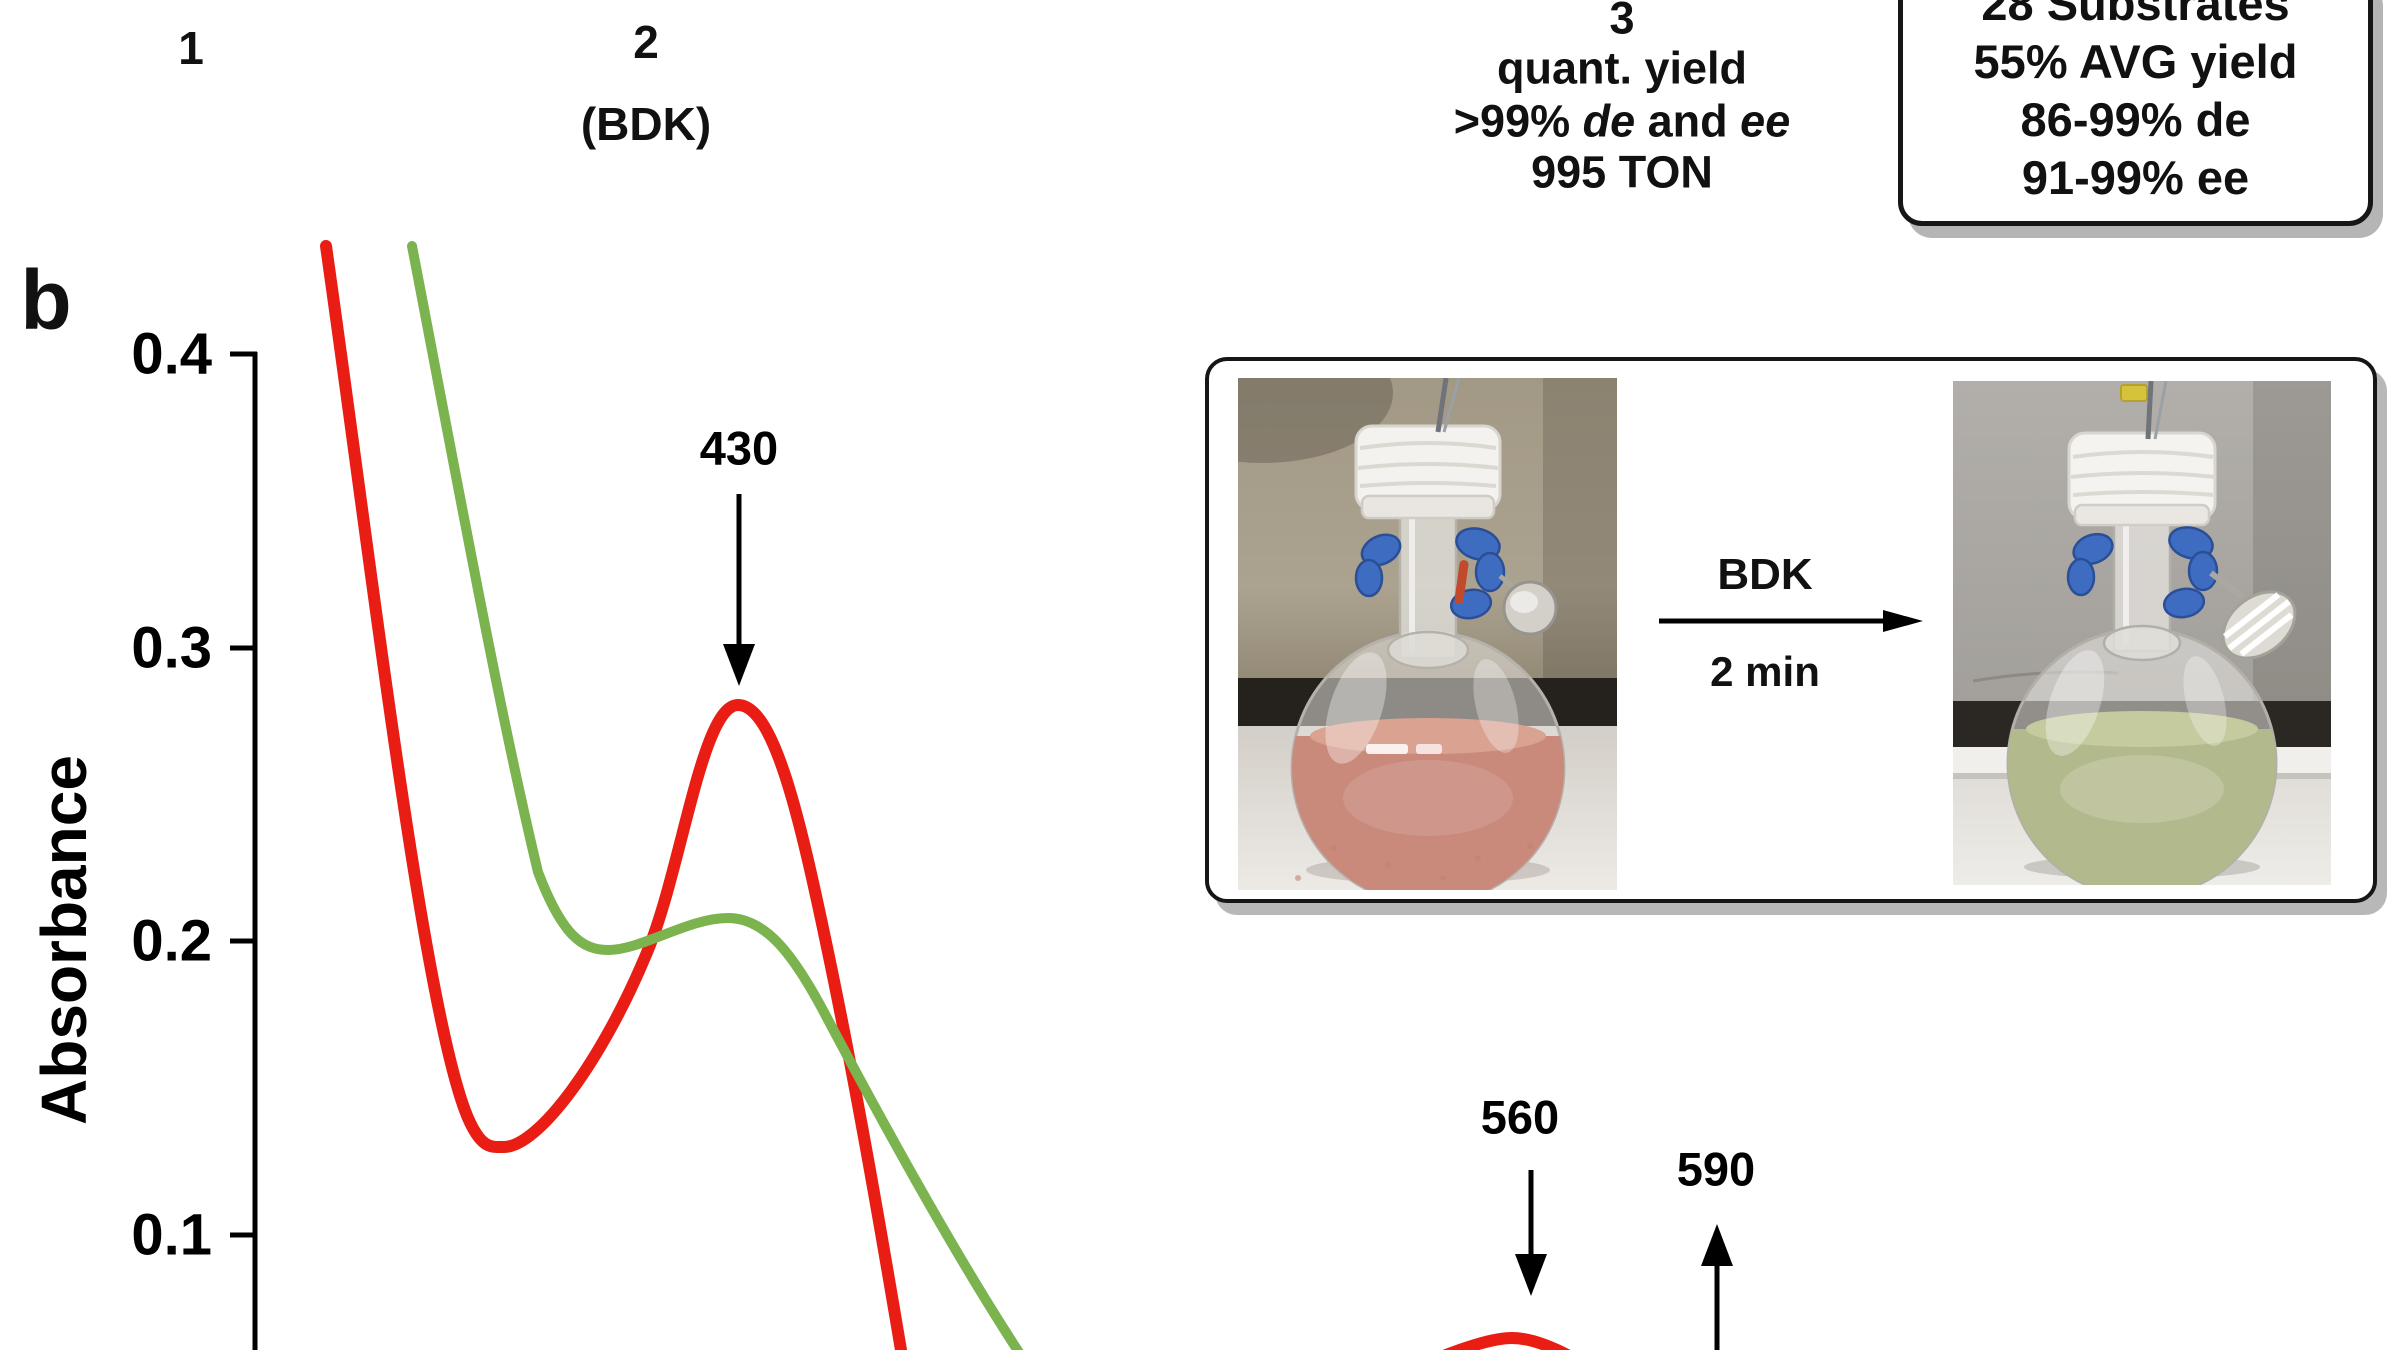 Image resolution: width=2400 pixels, height=1350 pixels. What do you see at coordinates (2135, 61) in the screenshot?
I see `summary-avg-yield: 55% AVG yield` at bounding box center [2135, 61].